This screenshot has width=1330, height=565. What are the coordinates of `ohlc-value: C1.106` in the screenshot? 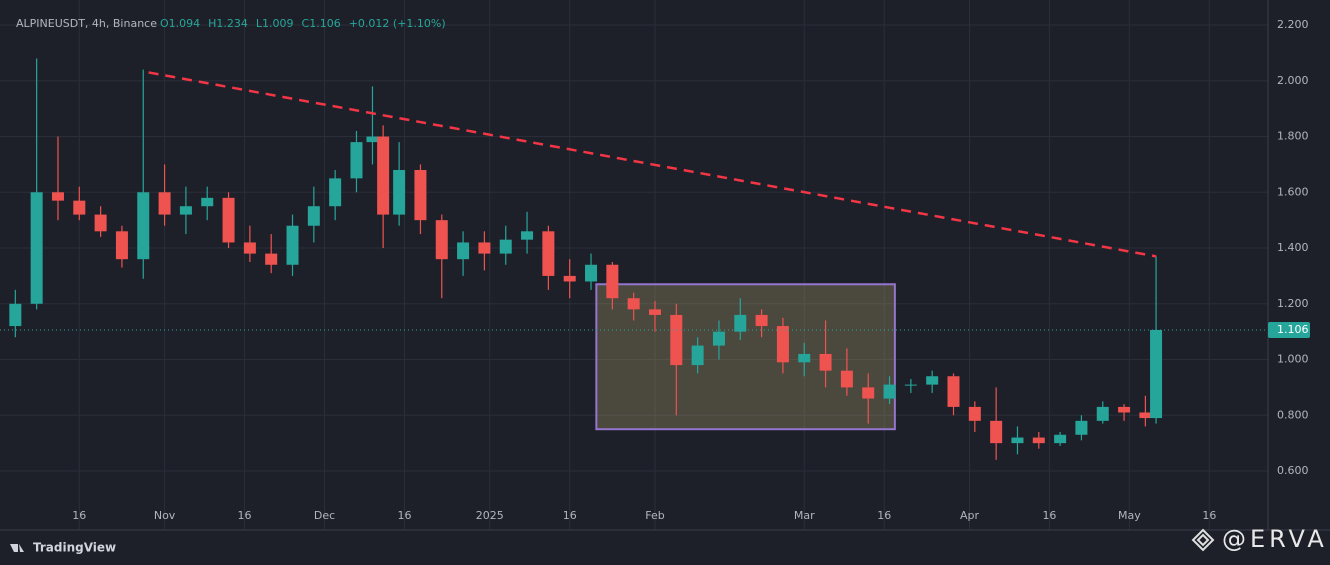 It's located at (321, 23).